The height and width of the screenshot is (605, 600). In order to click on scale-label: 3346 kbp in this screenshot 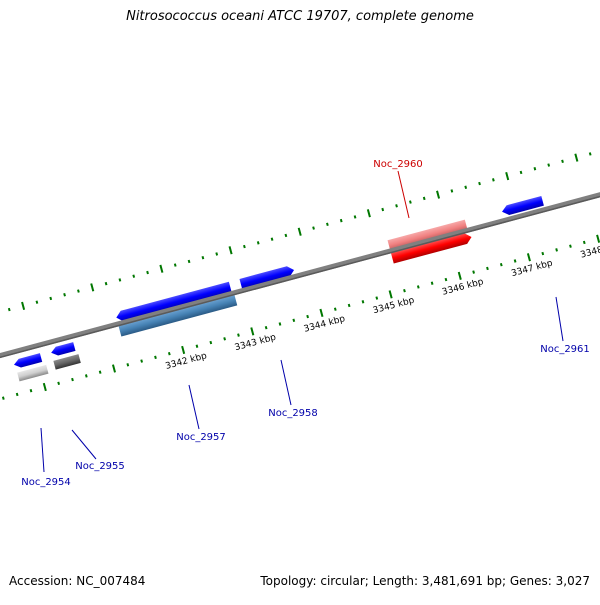, I will do `click(463, 287)`.